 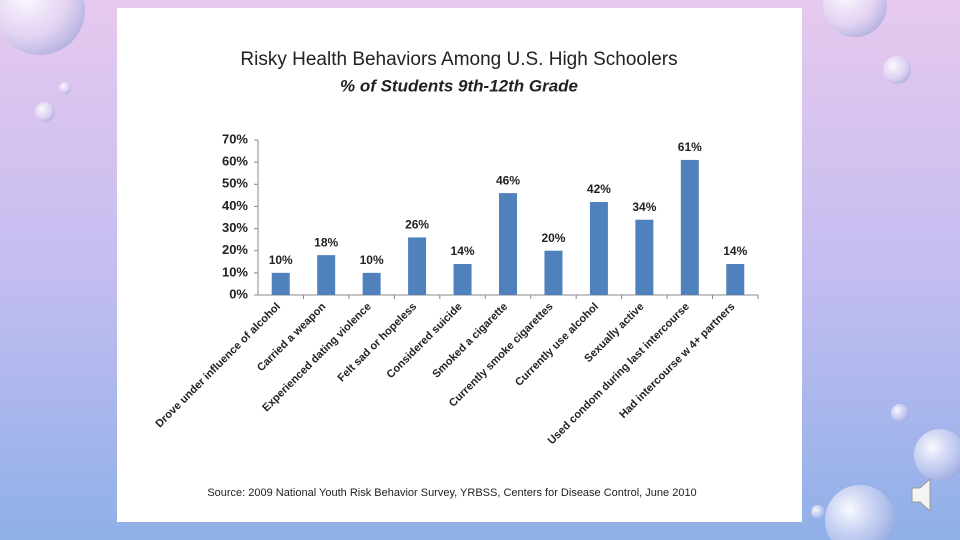 What do you see at coordinates (690, 147) in the screenshot?
I see `value-label: 61%` at bounding box center [690, 147].